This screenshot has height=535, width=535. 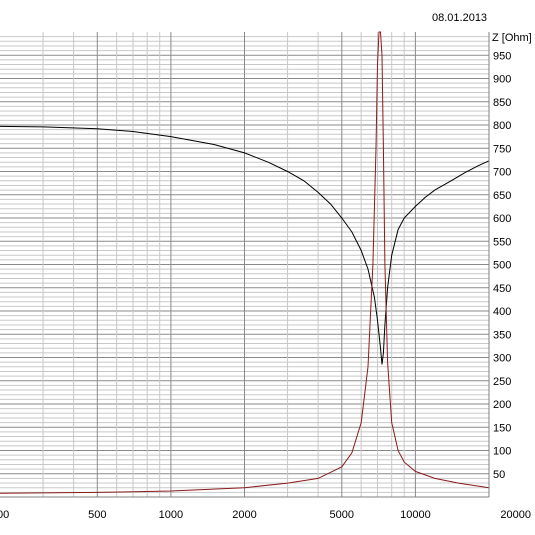 What do you see at coordinates (502, 452) in the screenshot?
I see `y-tick-label: 100` at bounding box center [502, 452].